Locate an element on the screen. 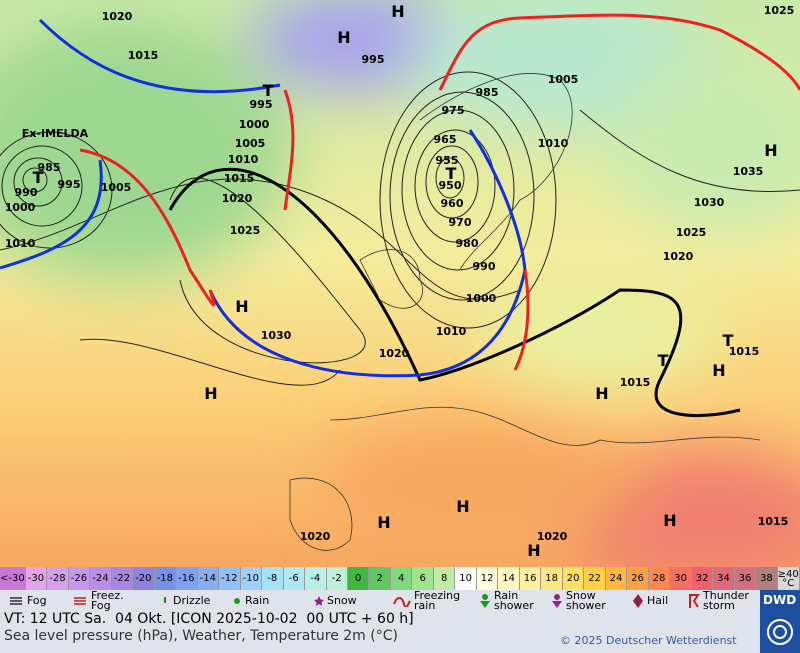 The width and height of the screenshot is (800, 653). legend-item: Rain is located at coordinates (261, 601).